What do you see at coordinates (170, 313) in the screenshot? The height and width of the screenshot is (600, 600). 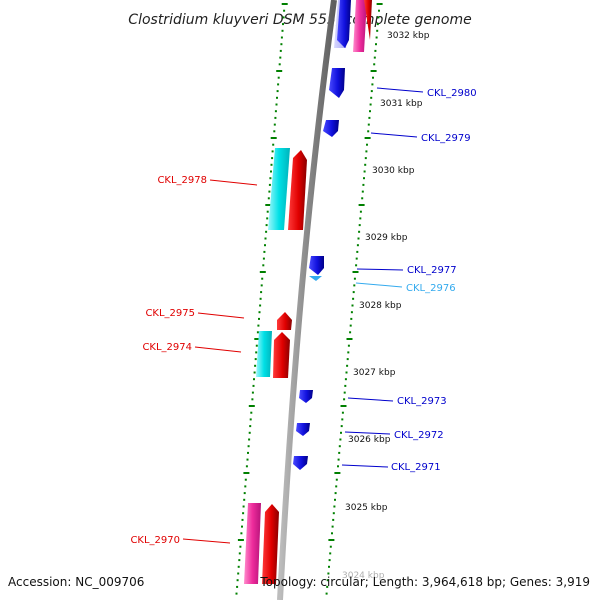 I see `gene-label-ckl-2975: CKL_2975` at bounding box center [170, 313].